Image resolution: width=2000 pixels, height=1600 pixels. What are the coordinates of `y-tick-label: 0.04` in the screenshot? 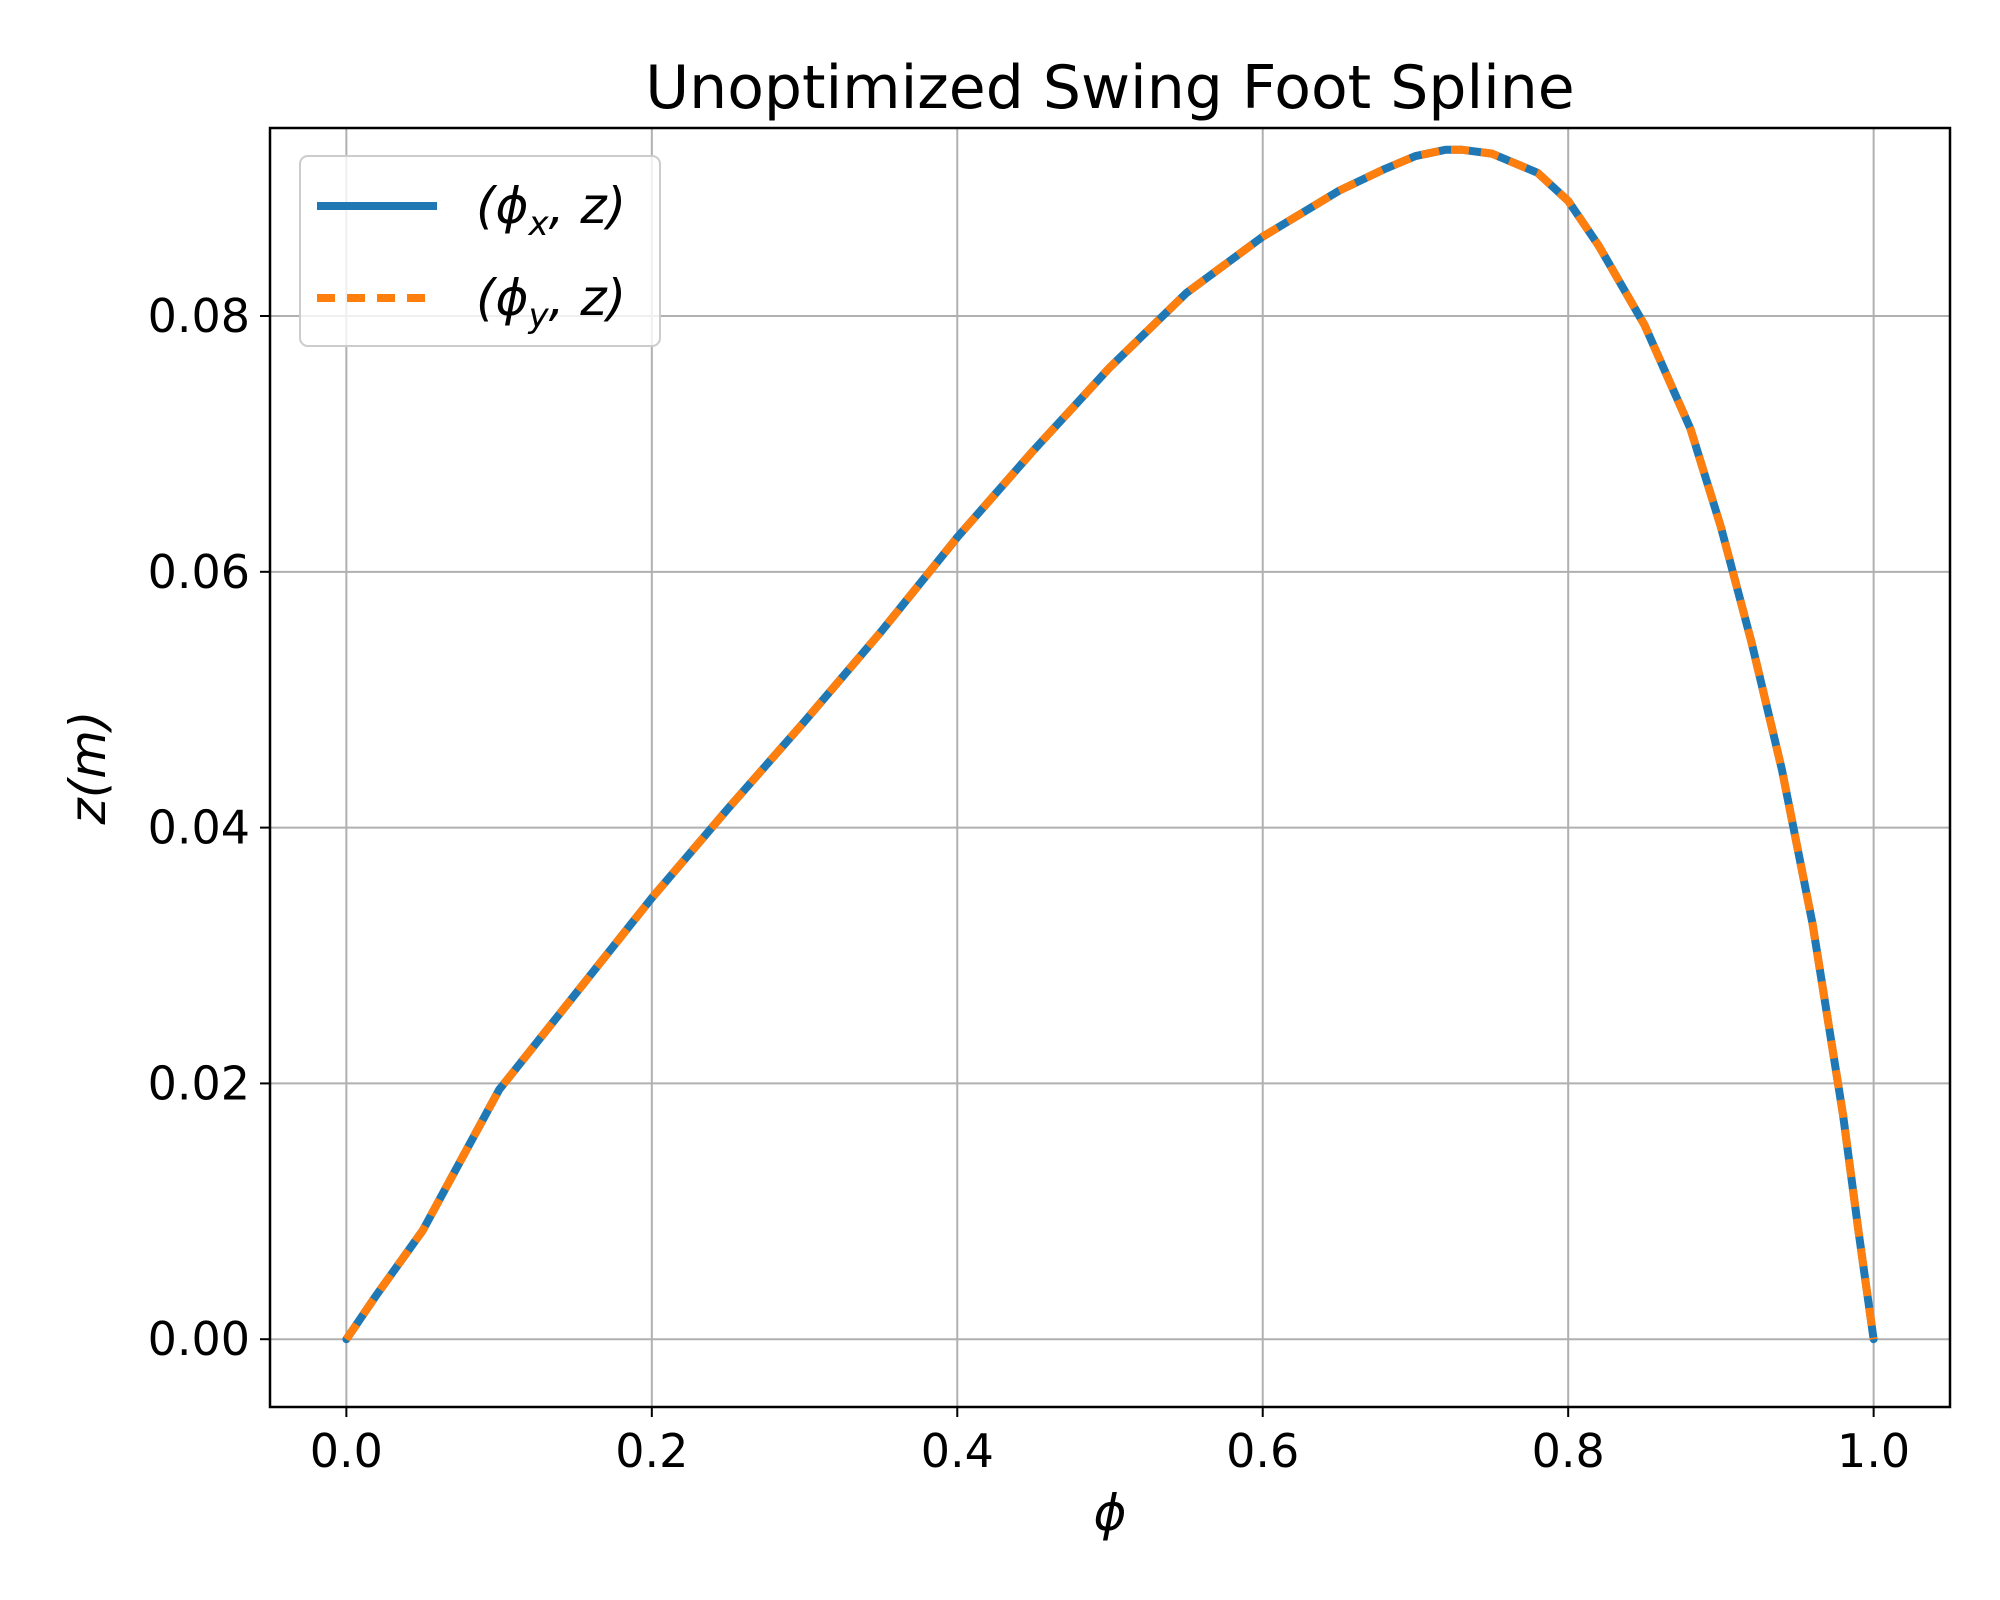 It's located at (199, 828).